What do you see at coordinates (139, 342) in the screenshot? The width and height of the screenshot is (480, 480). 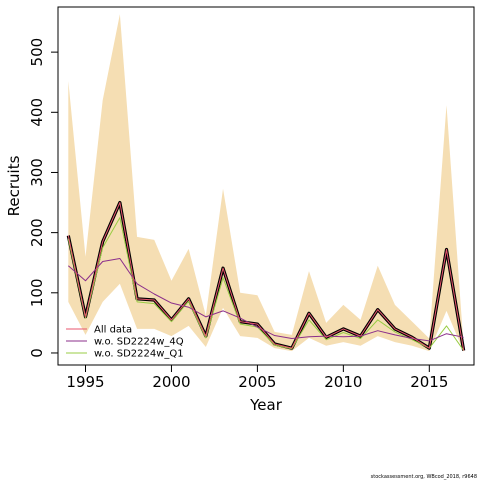 I see `legend-label: w.o. SD2224w_4Q` at bounding box center [139, 342].